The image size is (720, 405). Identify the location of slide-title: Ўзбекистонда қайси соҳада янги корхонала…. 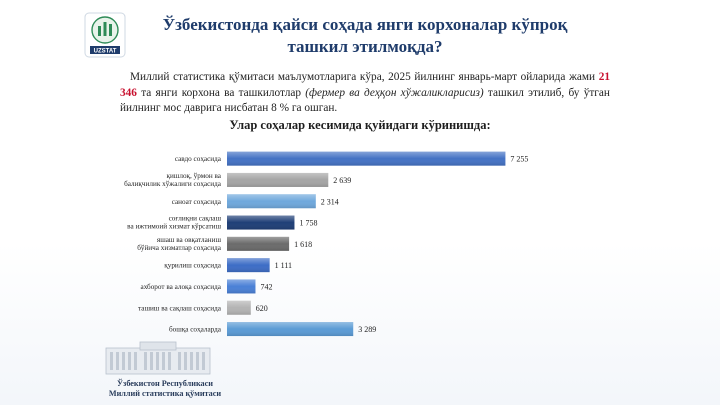
(365, 35).